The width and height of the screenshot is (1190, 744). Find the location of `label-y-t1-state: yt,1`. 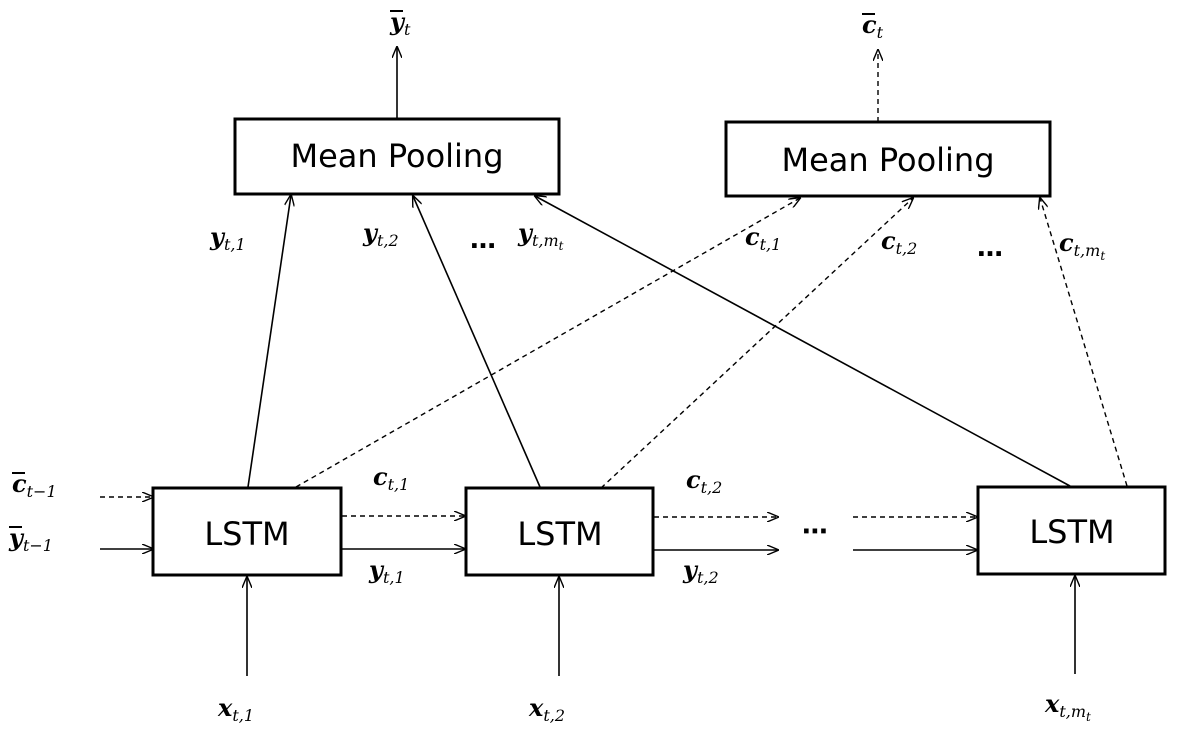

label-y-t1-state: yt,1 is located at coordinates (386, 571).